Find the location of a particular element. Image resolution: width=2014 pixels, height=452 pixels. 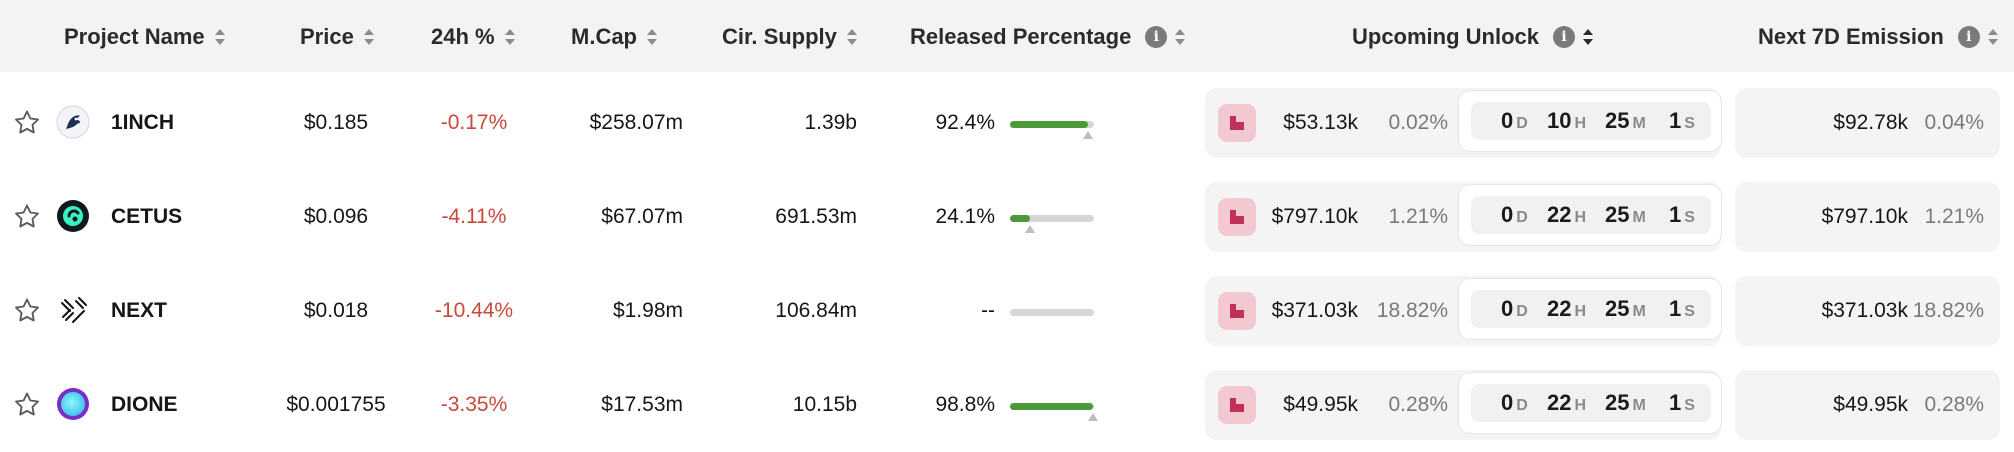

column-upcoming-unlock: Upcoming Unlock i is located at coordinates (1473, 36).